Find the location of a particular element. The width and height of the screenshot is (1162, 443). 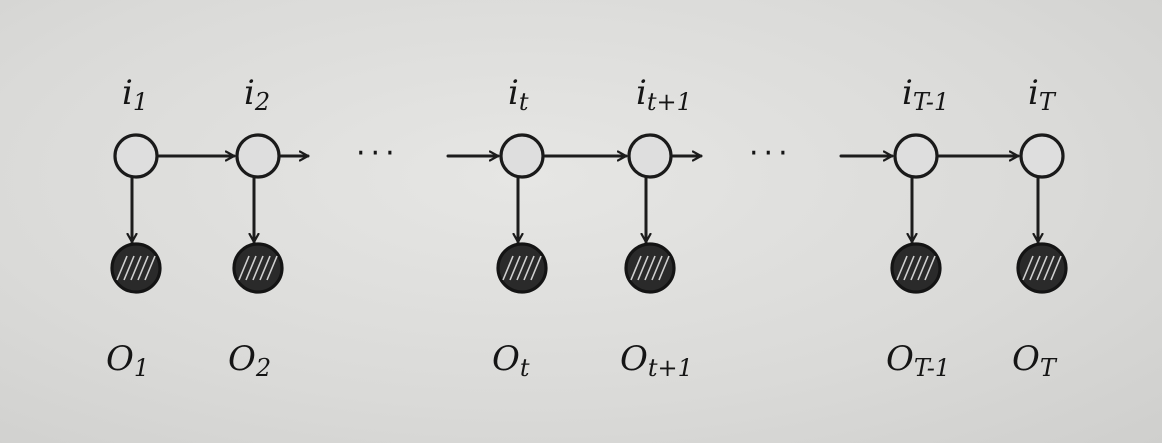

hidden-state-label: it+1 is located at coordinates (664, 94).